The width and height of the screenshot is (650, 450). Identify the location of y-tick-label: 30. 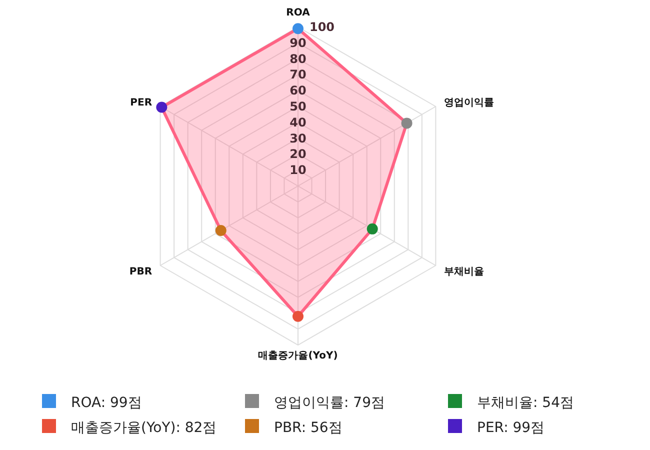
(298, 138).